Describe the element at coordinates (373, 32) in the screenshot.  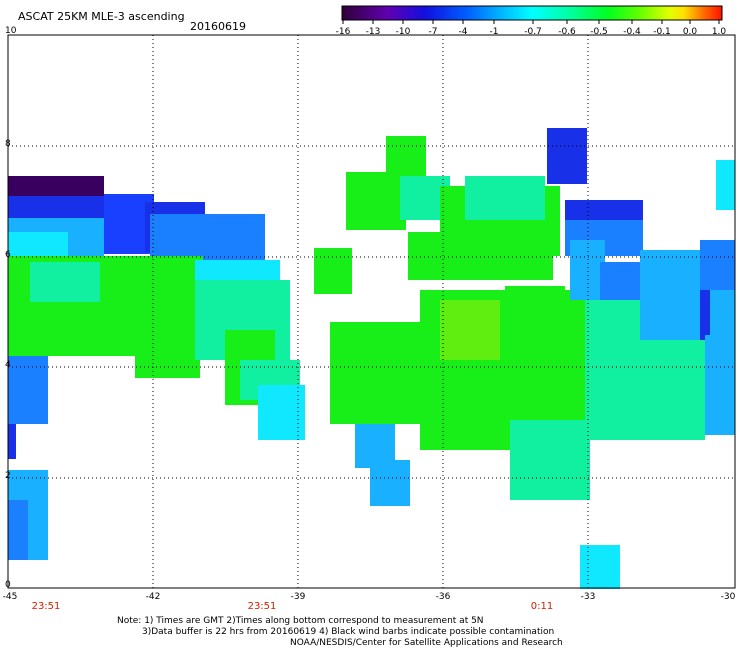
I see `colorbar-label: -13` at that location.